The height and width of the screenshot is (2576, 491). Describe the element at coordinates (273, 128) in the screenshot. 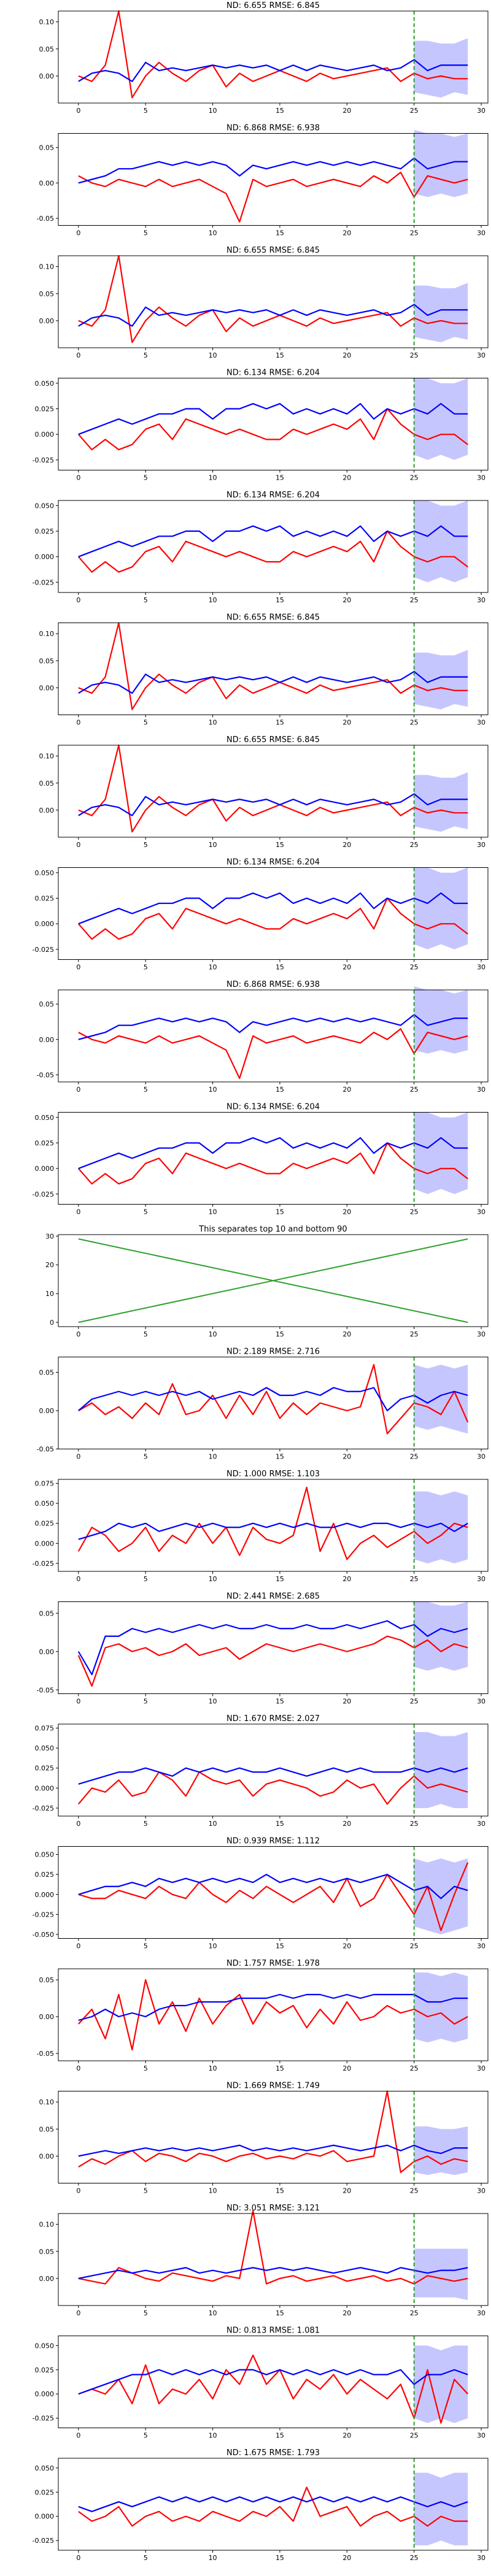

I see `subplot-title: ND: 6.868 RMSE: 6.938` at that location.